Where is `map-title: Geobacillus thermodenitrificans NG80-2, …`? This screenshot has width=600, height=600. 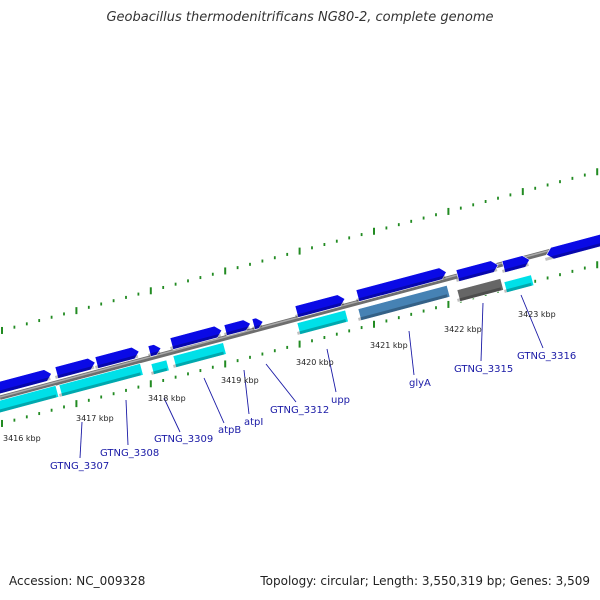 map-title: Geobacillus thermodenitrificans NG80-2, … is located at coordinates (300, 17).